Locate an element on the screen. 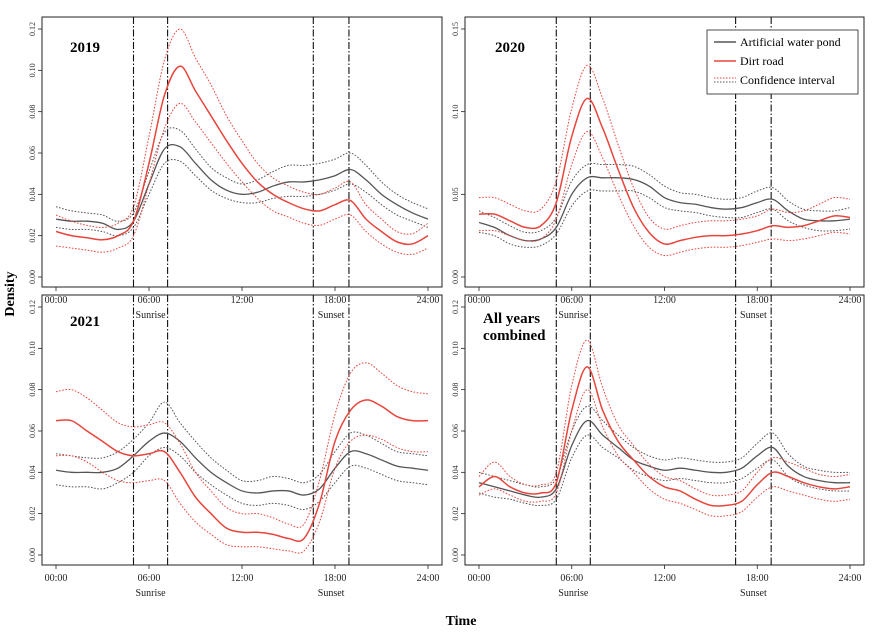 The height and width of the screenshot is (642, 872). panel-title: 2021 is located at coordinates (85, 322).